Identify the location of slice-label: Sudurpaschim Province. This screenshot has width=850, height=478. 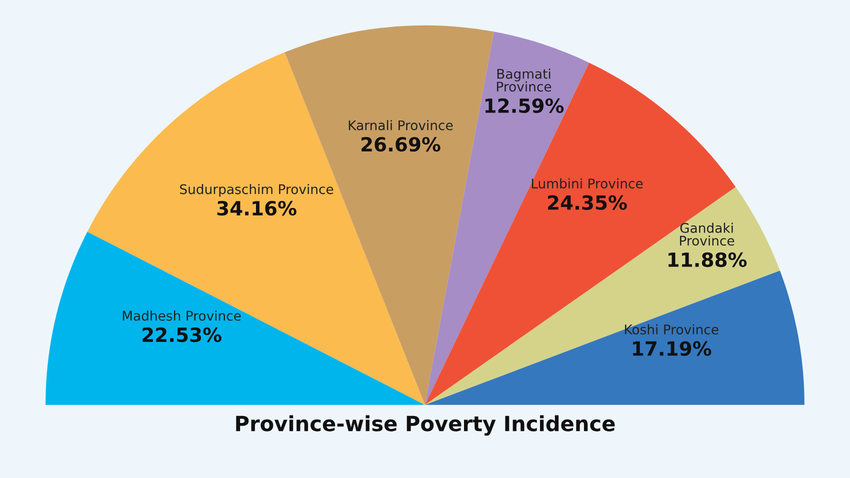
(257, 190).